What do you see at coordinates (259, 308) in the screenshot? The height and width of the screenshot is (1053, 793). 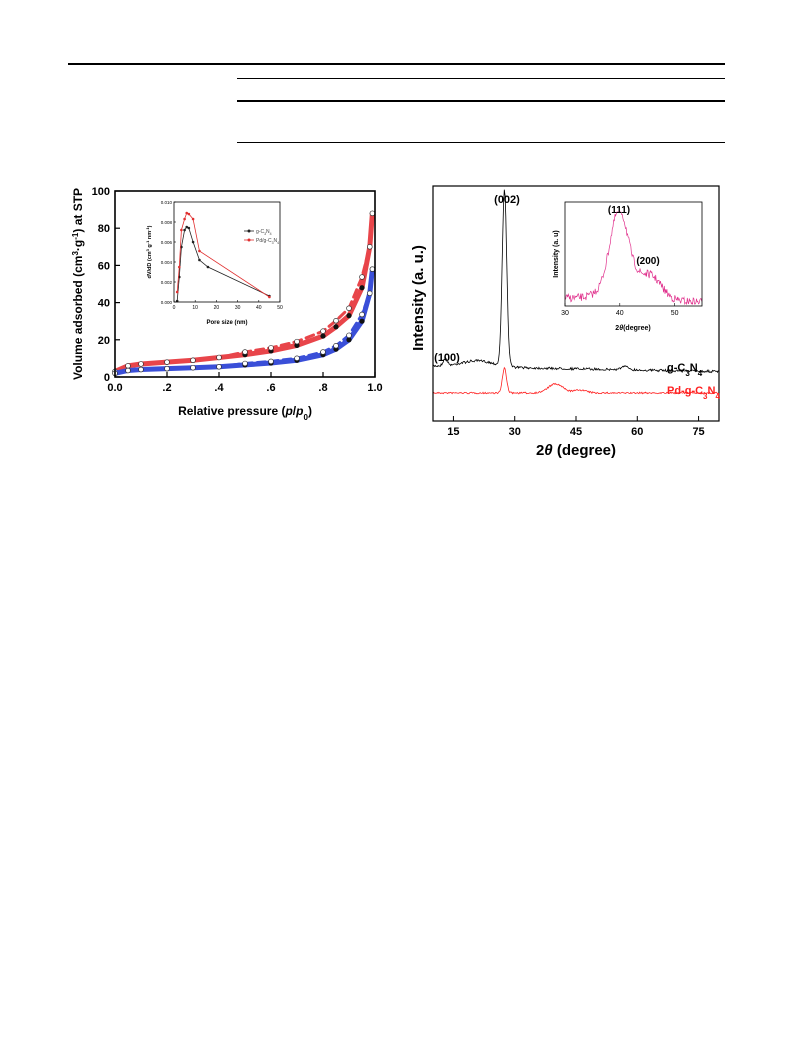 I see `inset1-x-tick-label: 40` at bounding box center [259, 308].